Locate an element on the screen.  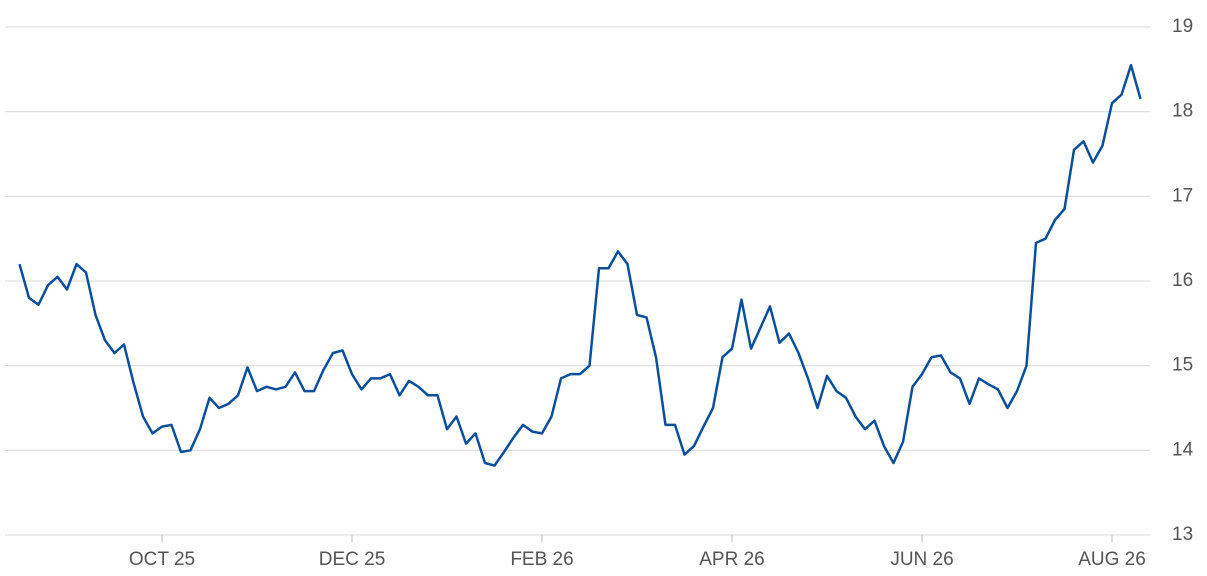
y-tick-label: 16 is located at coordinates (1182, 280).